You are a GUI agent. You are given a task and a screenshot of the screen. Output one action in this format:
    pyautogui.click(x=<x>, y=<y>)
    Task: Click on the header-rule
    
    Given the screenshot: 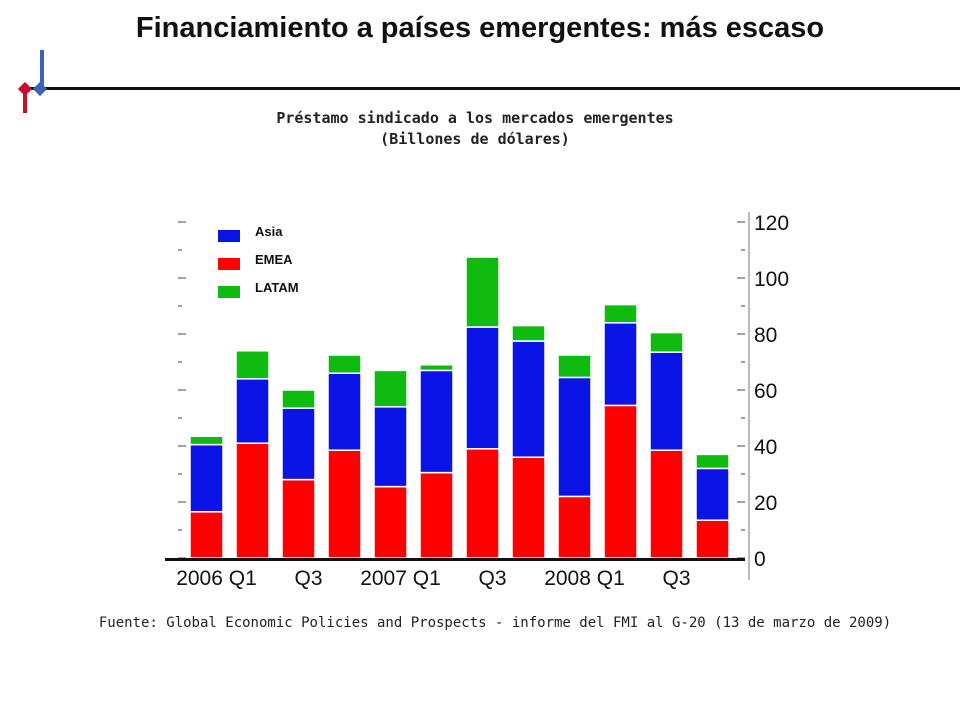 What is the action you would take?
    pyautogui.click(x=495, y=88)
    